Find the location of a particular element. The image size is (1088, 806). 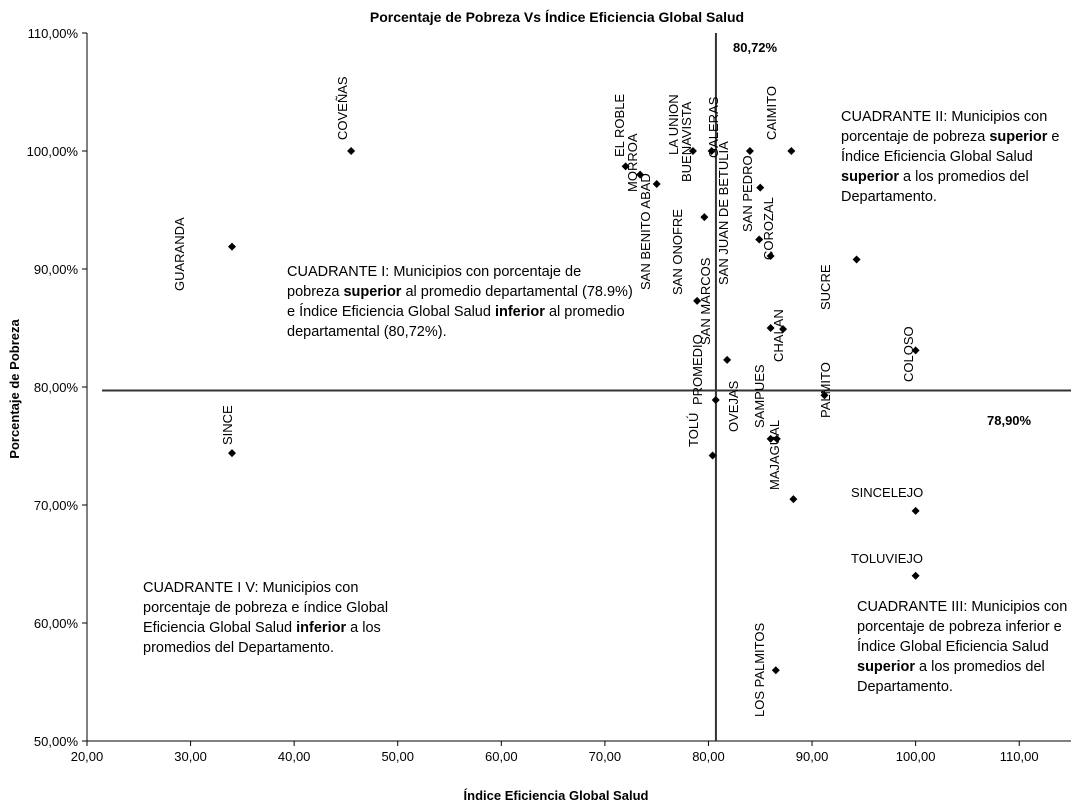

point-label: SAN PEDRO is located at coordinates (747, 193).